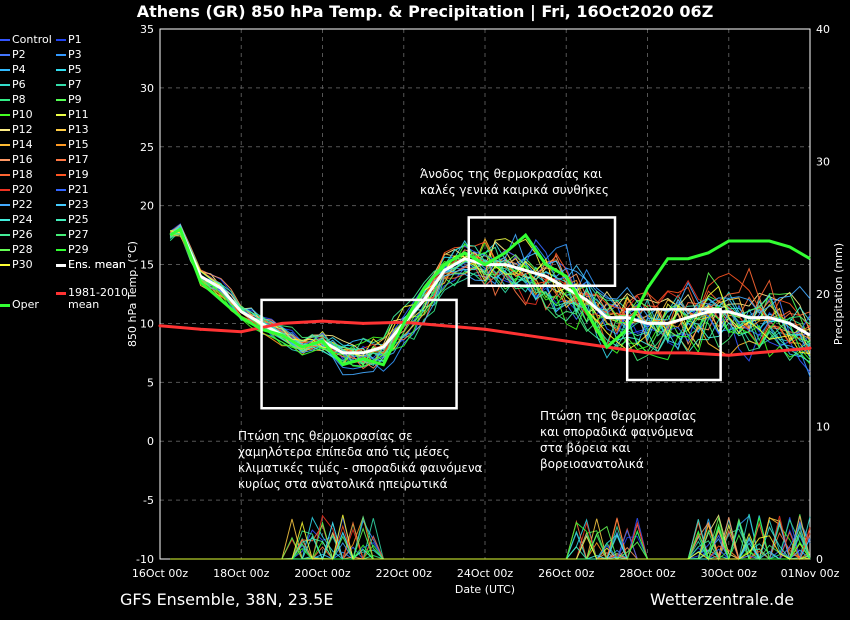  What do you see at coordinates (84, 304) in the screenshot?
I see `legend-label-line2: mean` at bounding box center [84, 304].